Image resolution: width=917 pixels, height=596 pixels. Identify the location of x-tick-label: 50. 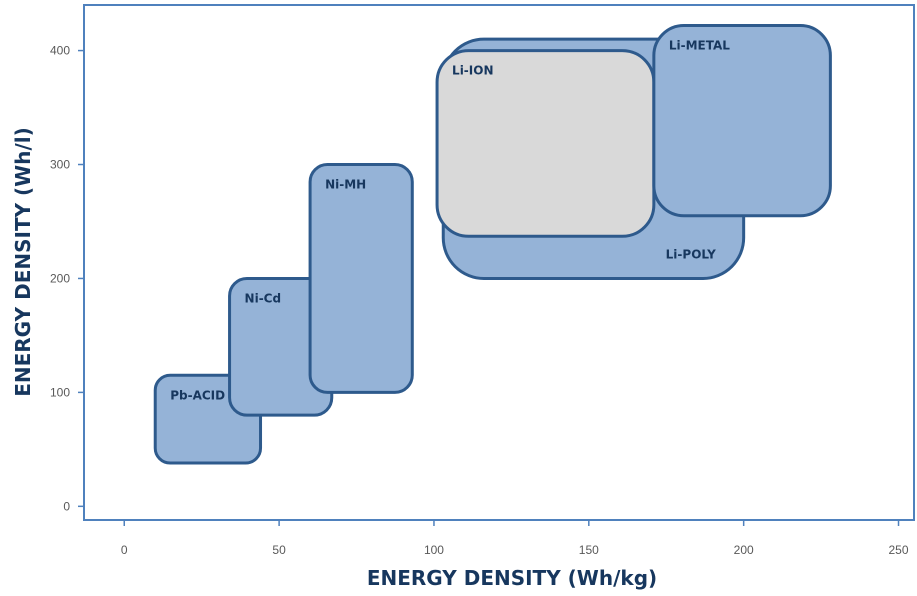
(279, 550).